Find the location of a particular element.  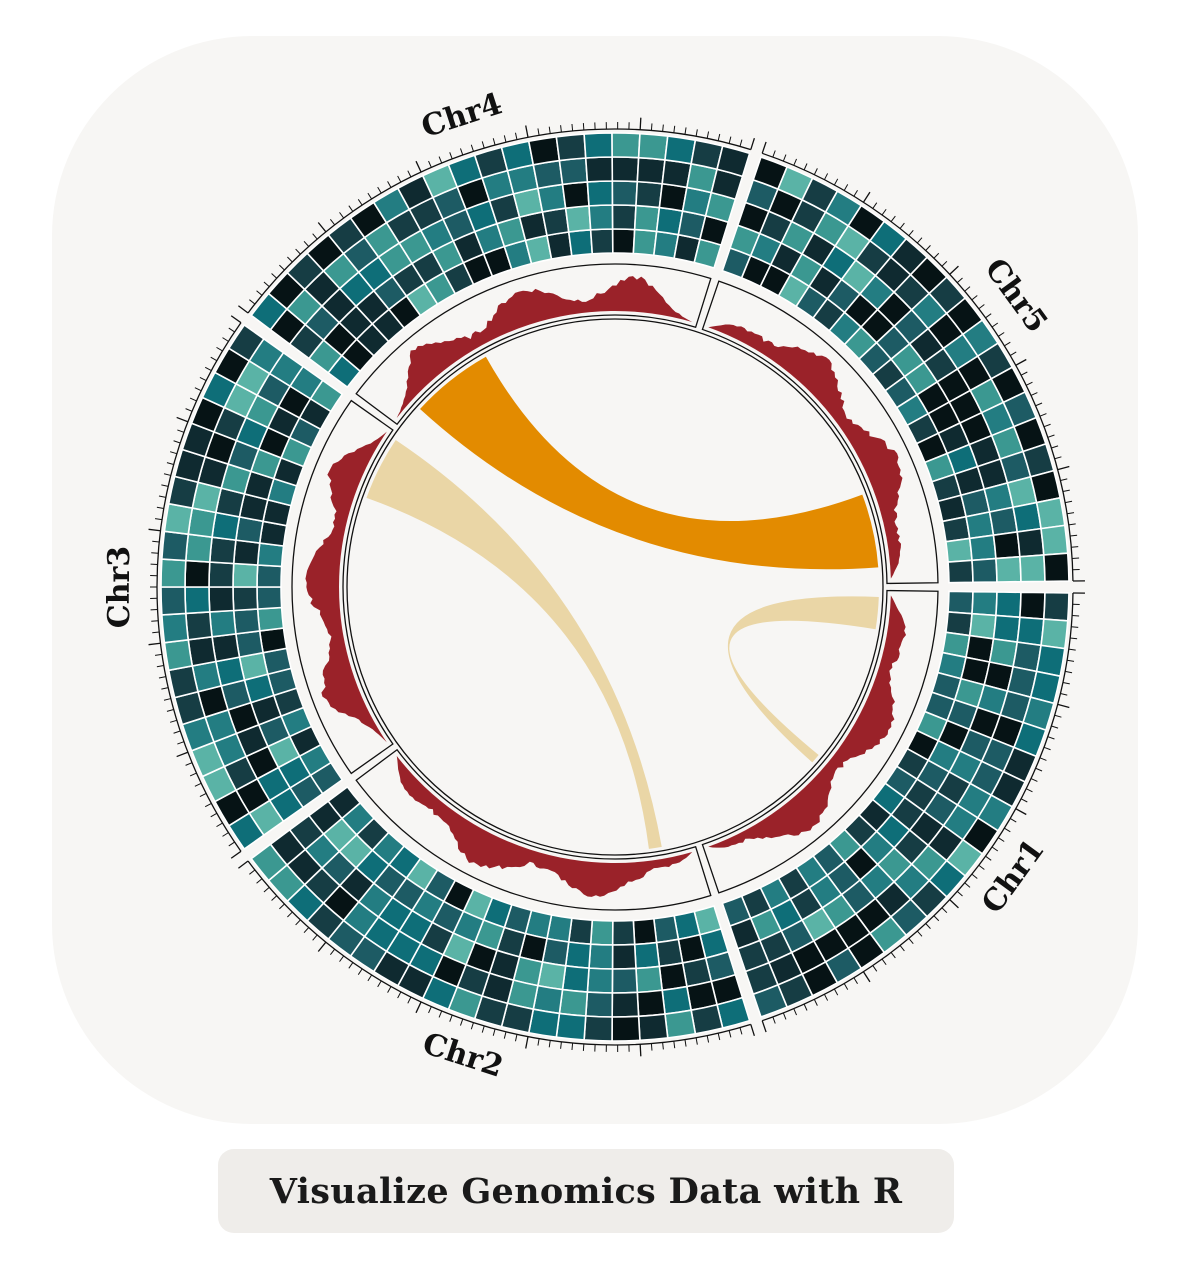

area-series-Chr2 is located at coordinates (544, 826).